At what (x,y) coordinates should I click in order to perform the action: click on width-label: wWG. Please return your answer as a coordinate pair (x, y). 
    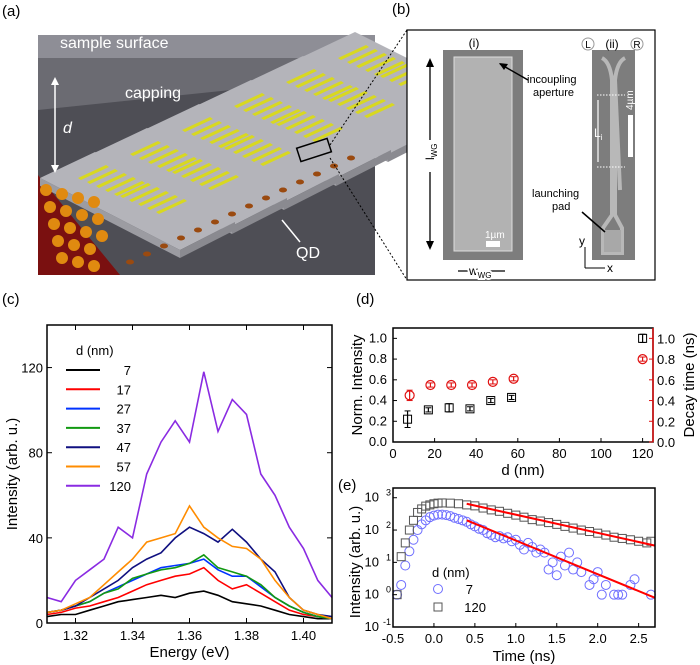
    Looking at the image, I should click on (479, 272).